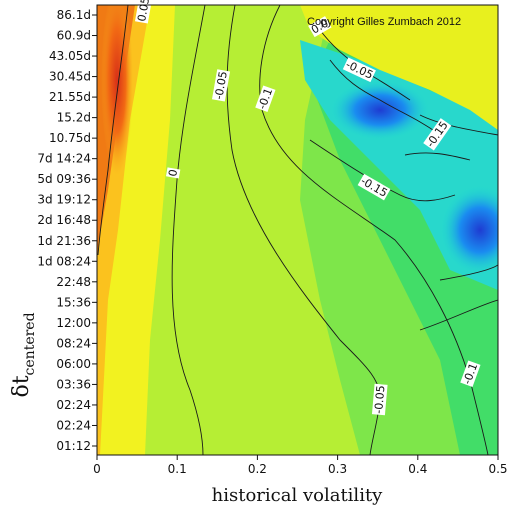 The image size is (512, 512). What do you see at coordinates (382, 170) in the screenshot?
I see `contour-neg0.15` at bounding box center [382, 170].